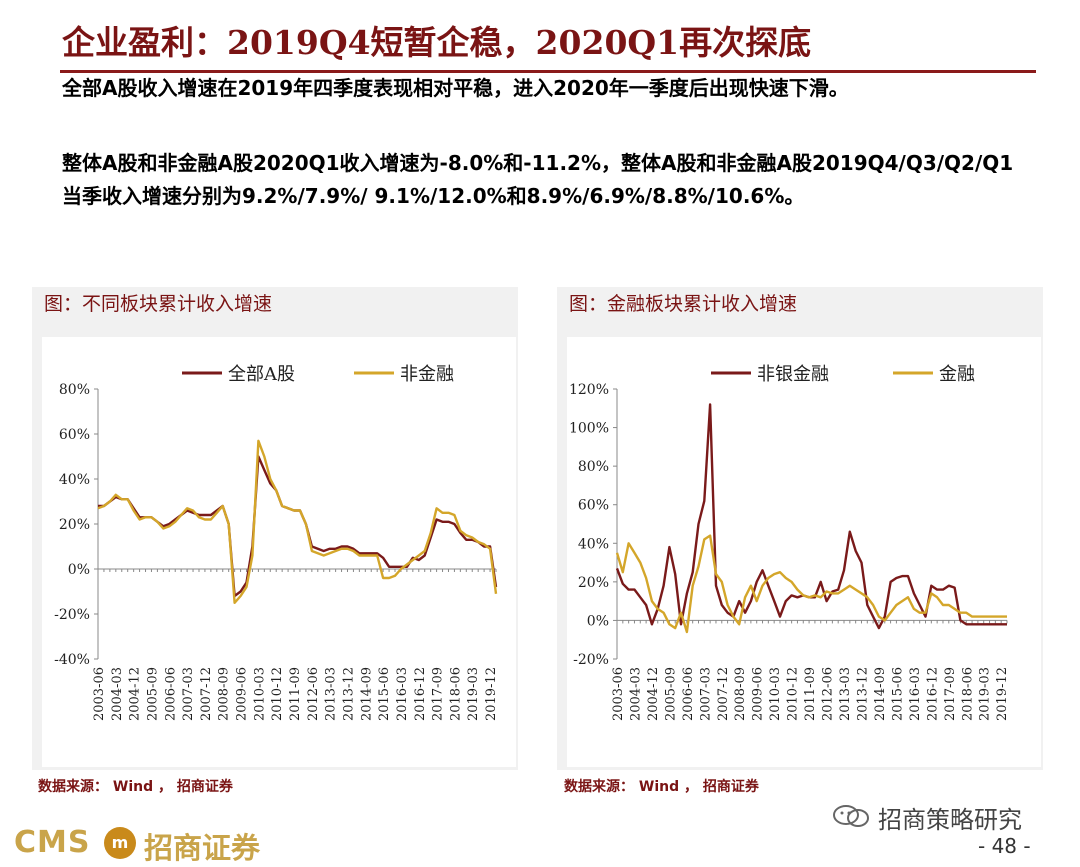  Describe the element at coordinates (427, 374) in the screenshot. I see `legend-label: 非金融` at that location.